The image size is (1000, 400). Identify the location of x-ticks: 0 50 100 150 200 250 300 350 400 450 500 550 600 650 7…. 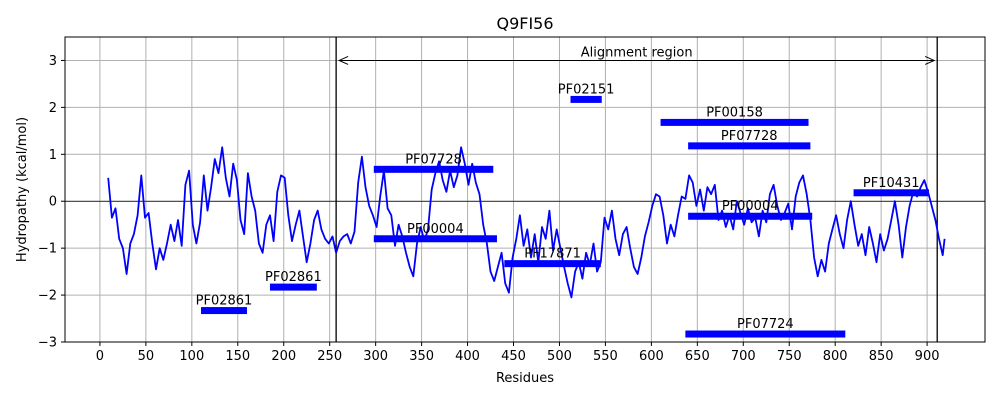
(518, 353).